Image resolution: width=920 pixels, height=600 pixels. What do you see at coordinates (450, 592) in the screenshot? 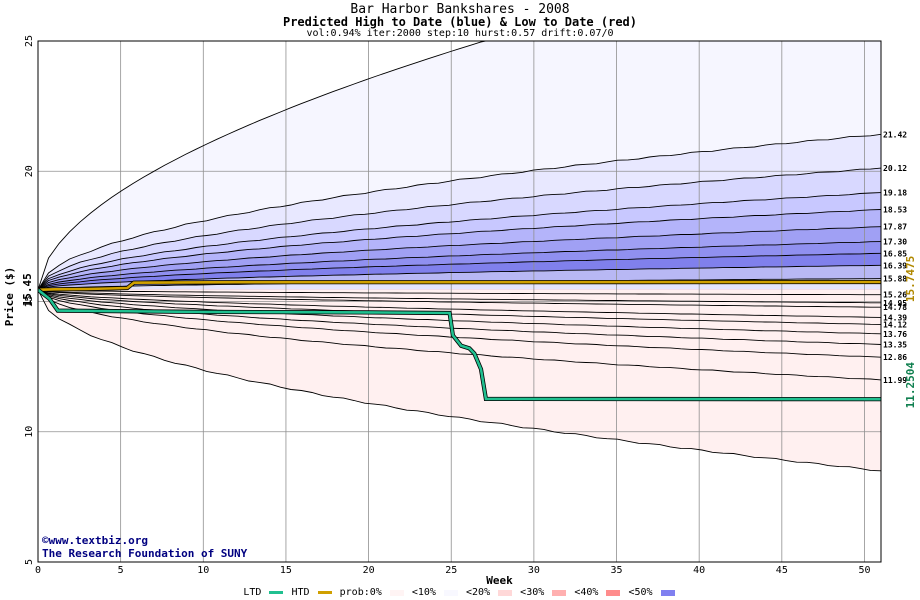
I see `legend-p10-swatch` at bounding box center [450, 592].